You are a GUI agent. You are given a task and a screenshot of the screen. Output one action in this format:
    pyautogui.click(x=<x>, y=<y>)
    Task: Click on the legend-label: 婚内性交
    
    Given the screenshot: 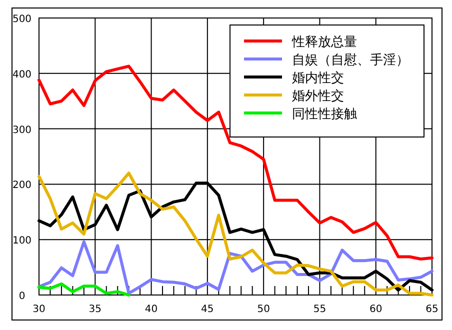 What is the action you would take?
    pyautogui.click(x=318, y=78)
    